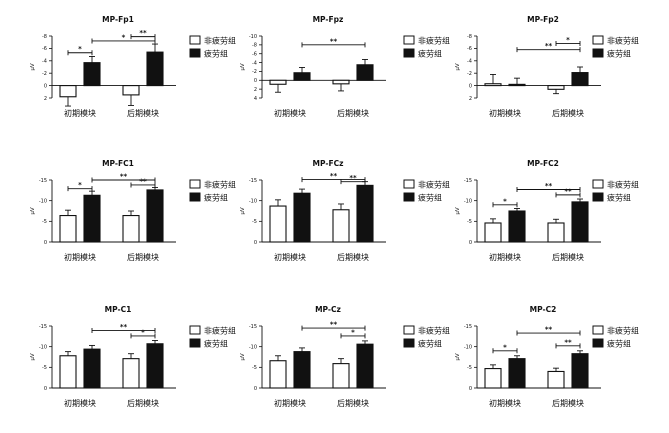 The image size is (669, 433). I want to click on chart-title: MP-FCz, so click(328, 163).